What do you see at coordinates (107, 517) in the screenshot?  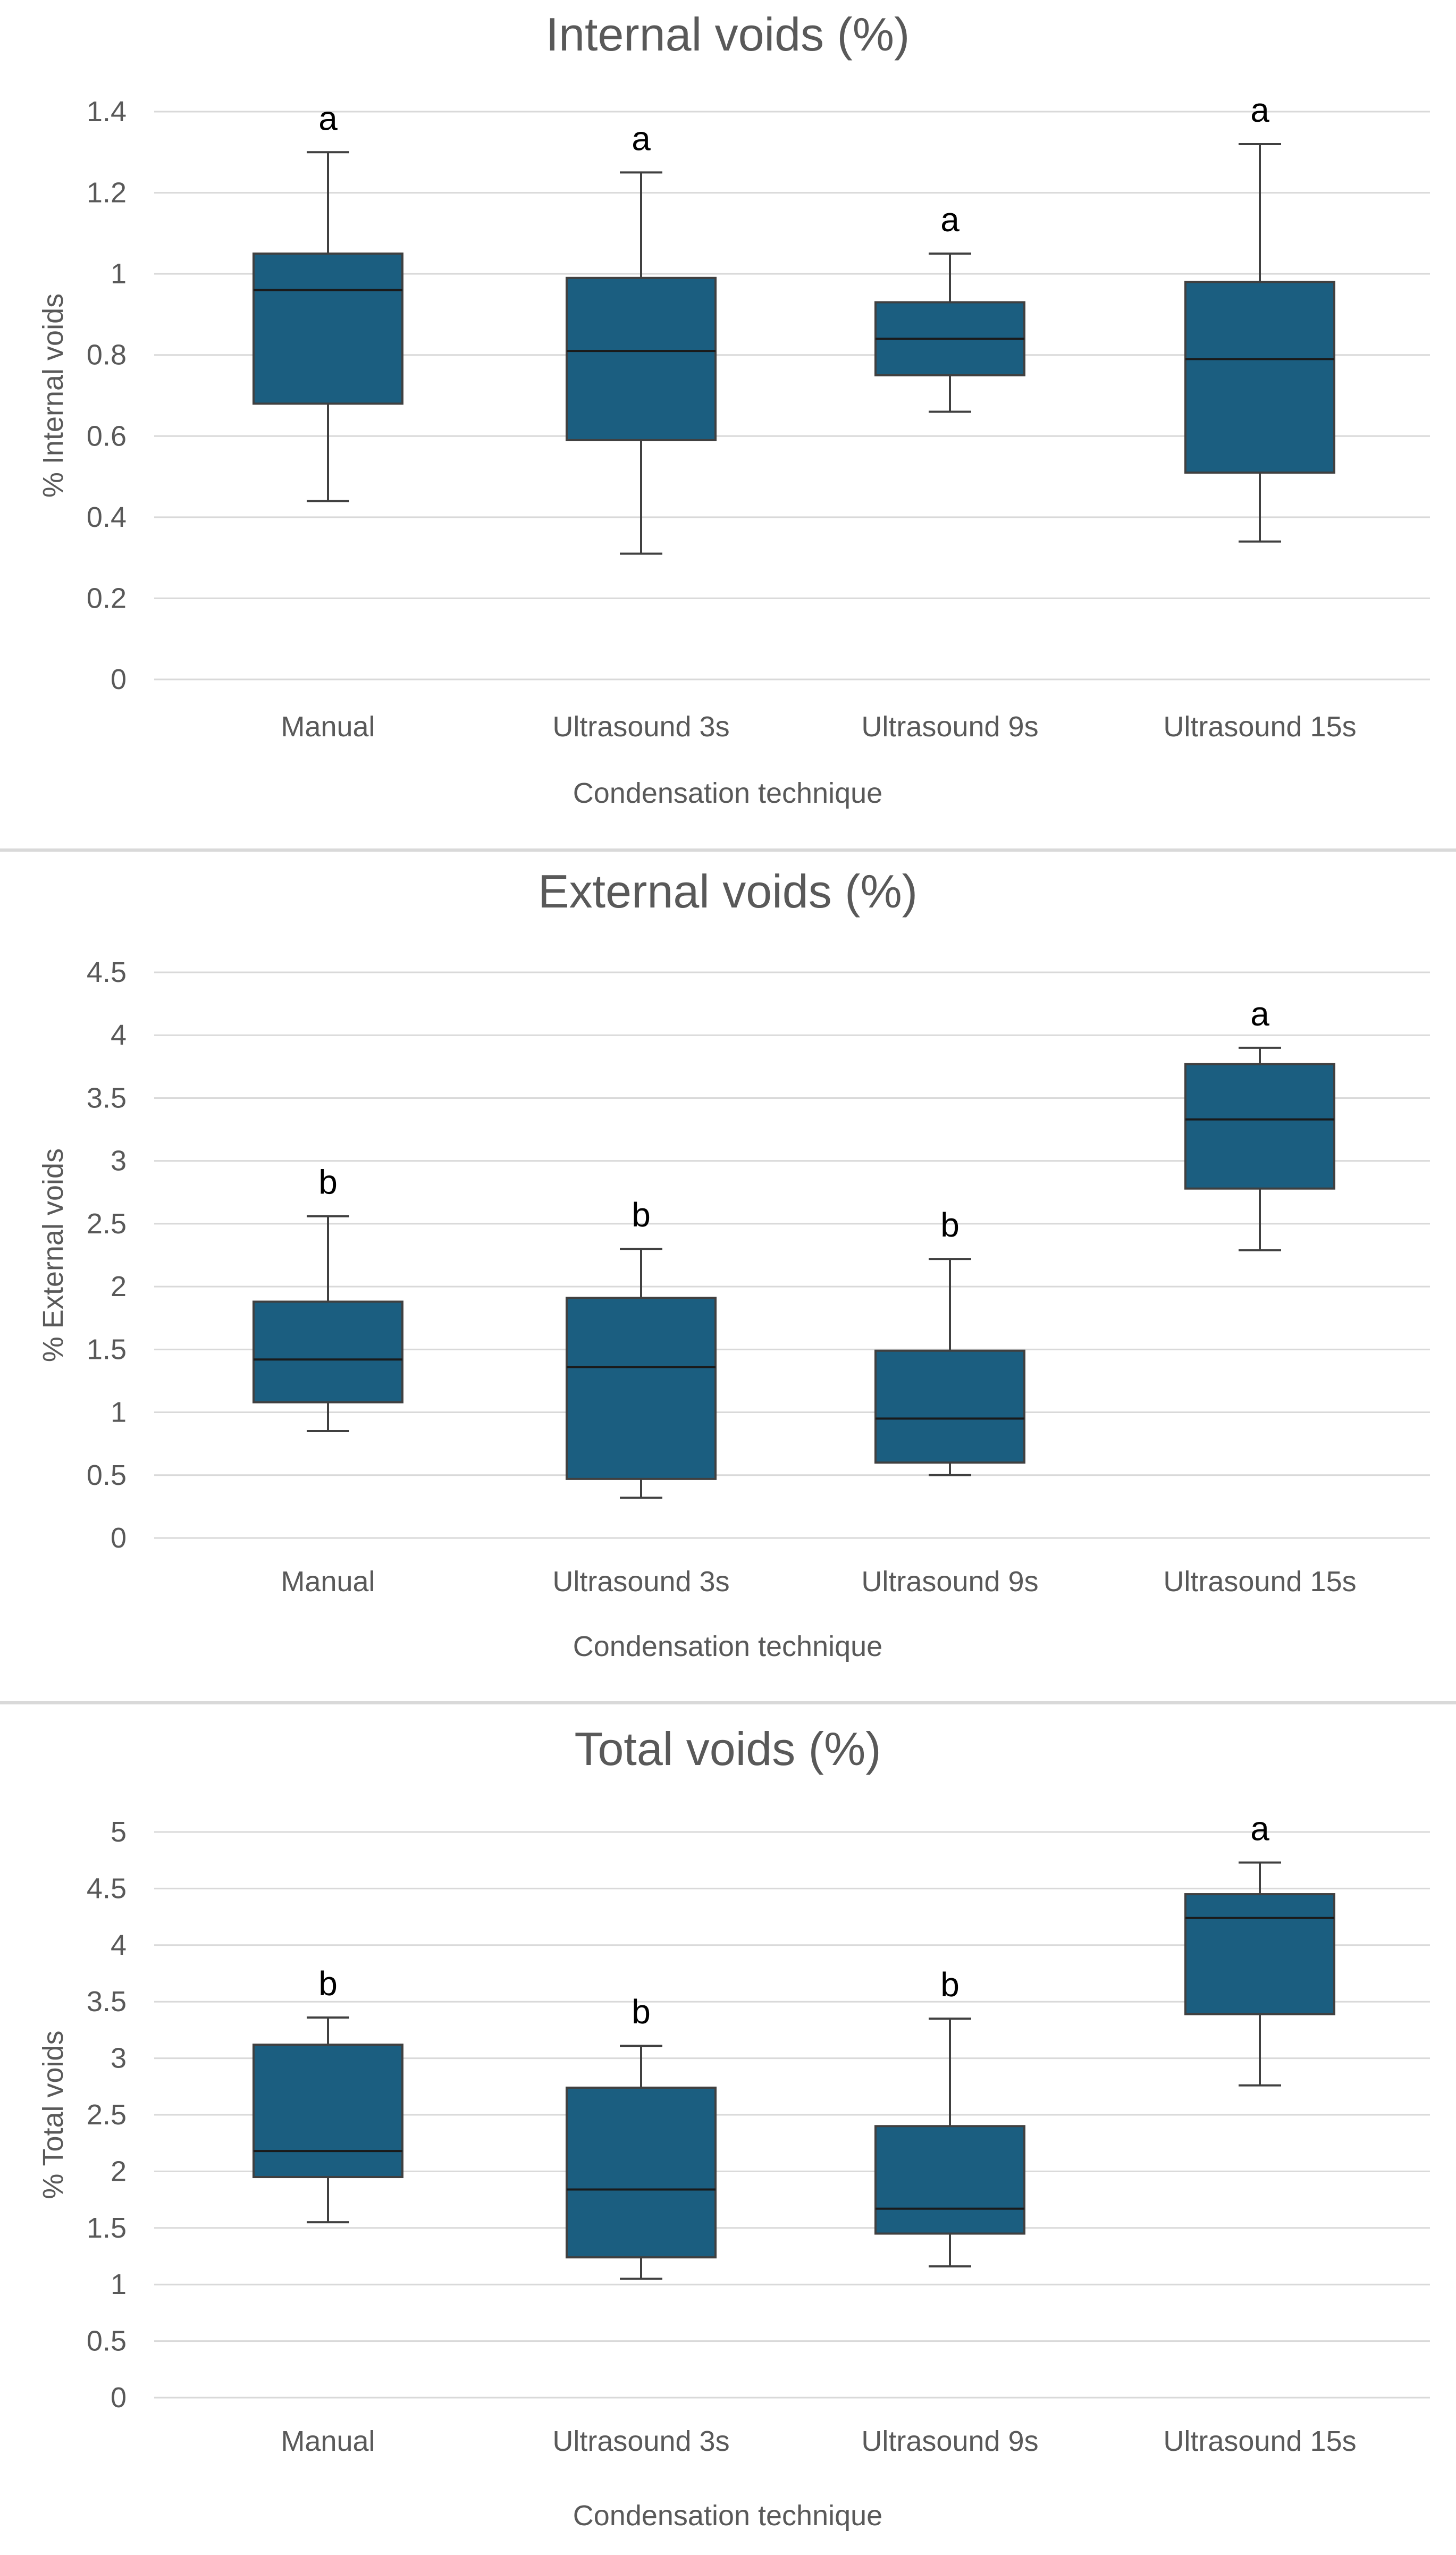 I see `y-tick-label: 0.4` at bounding box center [107, 517].